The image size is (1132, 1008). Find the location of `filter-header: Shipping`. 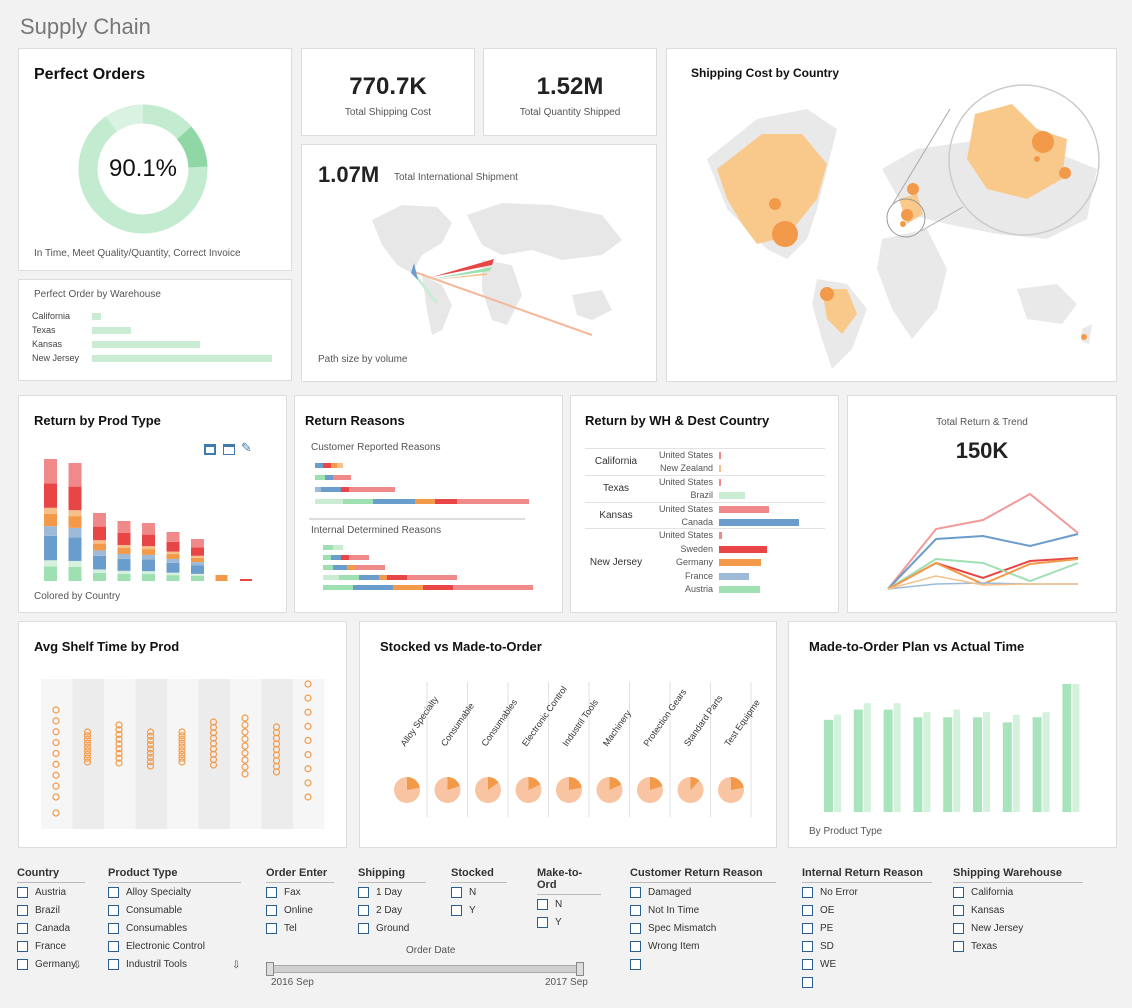

filter-header: Shipping is located at coordinates (392, 875).